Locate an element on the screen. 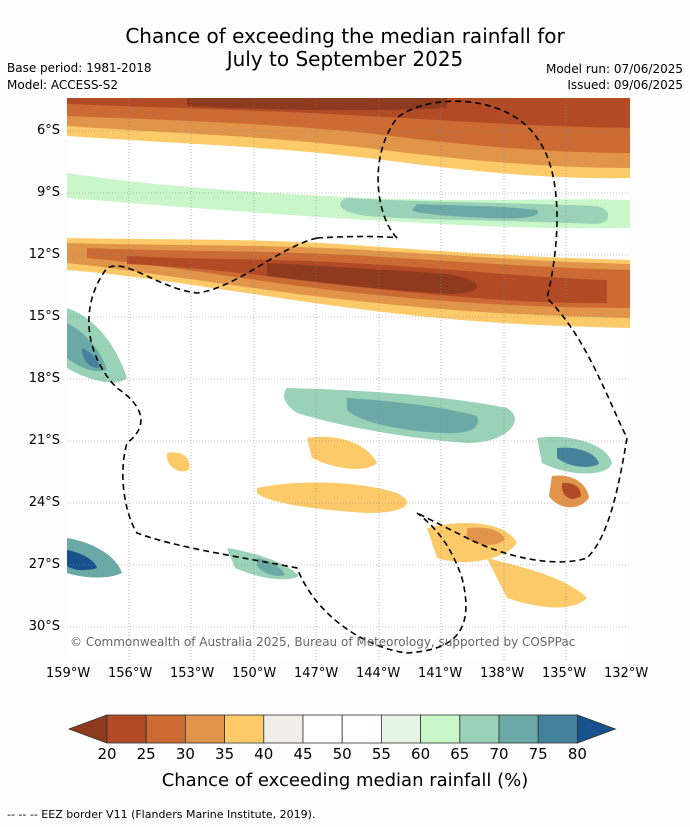  colorbar-tick-label: 75 is located at coordinates (538, 754).